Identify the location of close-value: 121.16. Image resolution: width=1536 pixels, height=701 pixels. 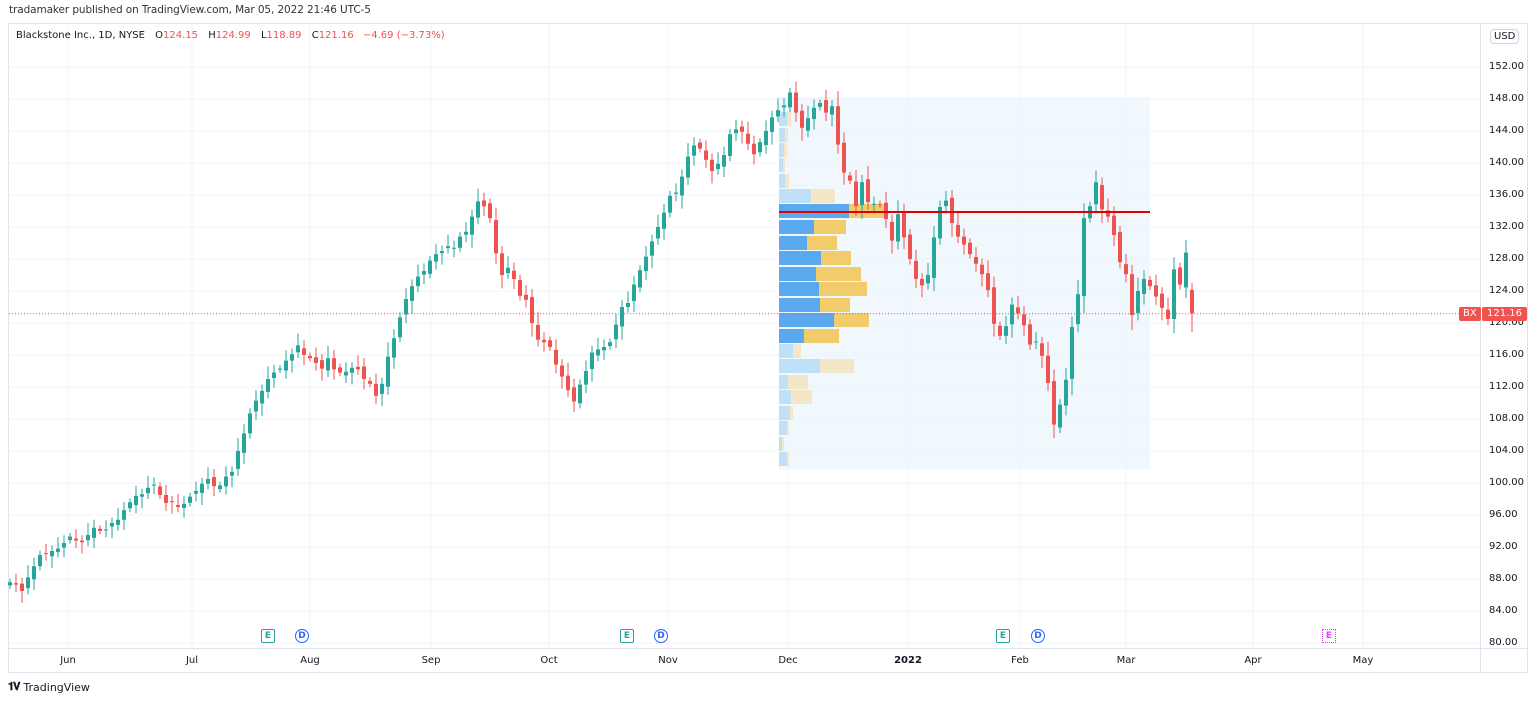
(336, 35).